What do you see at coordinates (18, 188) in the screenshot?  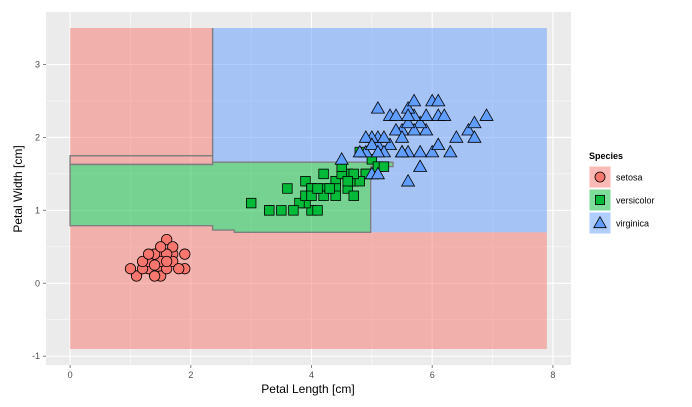 I see `y-axis-title: Petal Width [cm]` at bounding box center [18, 188].